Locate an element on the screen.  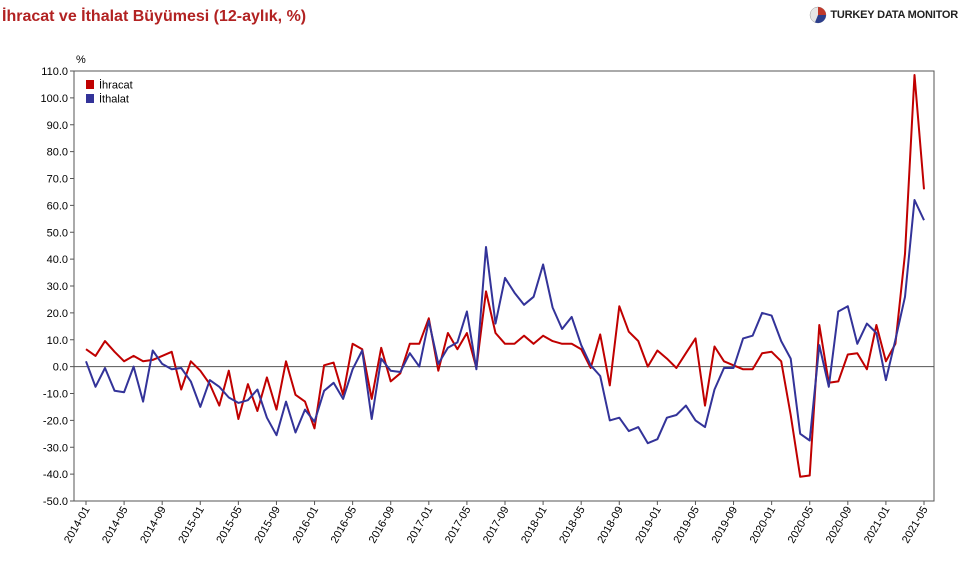
x-tick-label: 2014-05 is located at coordinates (115, 525).